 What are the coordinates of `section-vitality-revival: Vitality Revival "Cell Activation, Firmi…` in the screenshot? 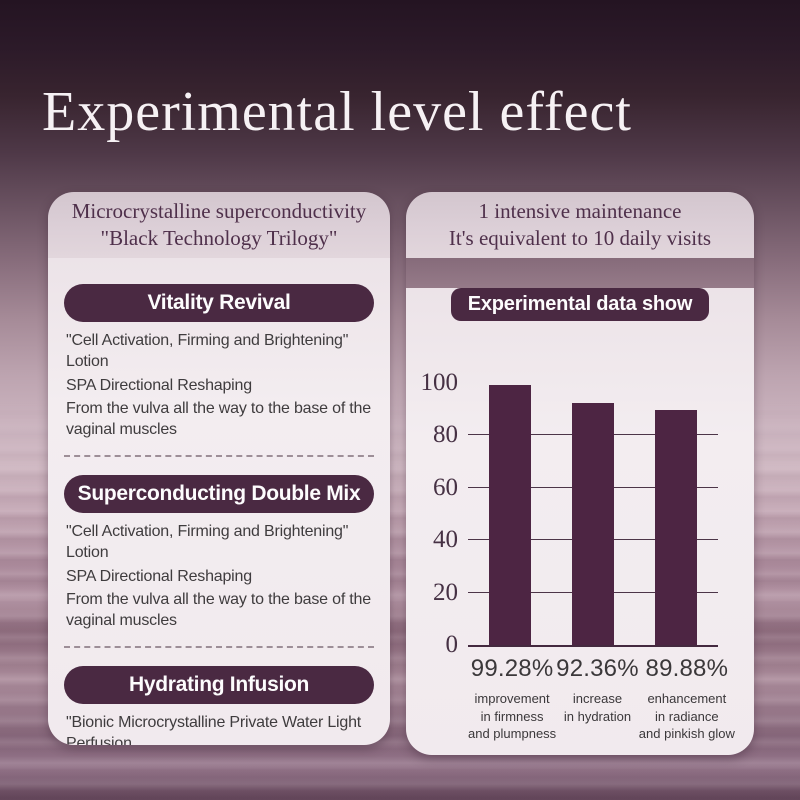 It's located at (219, 362).